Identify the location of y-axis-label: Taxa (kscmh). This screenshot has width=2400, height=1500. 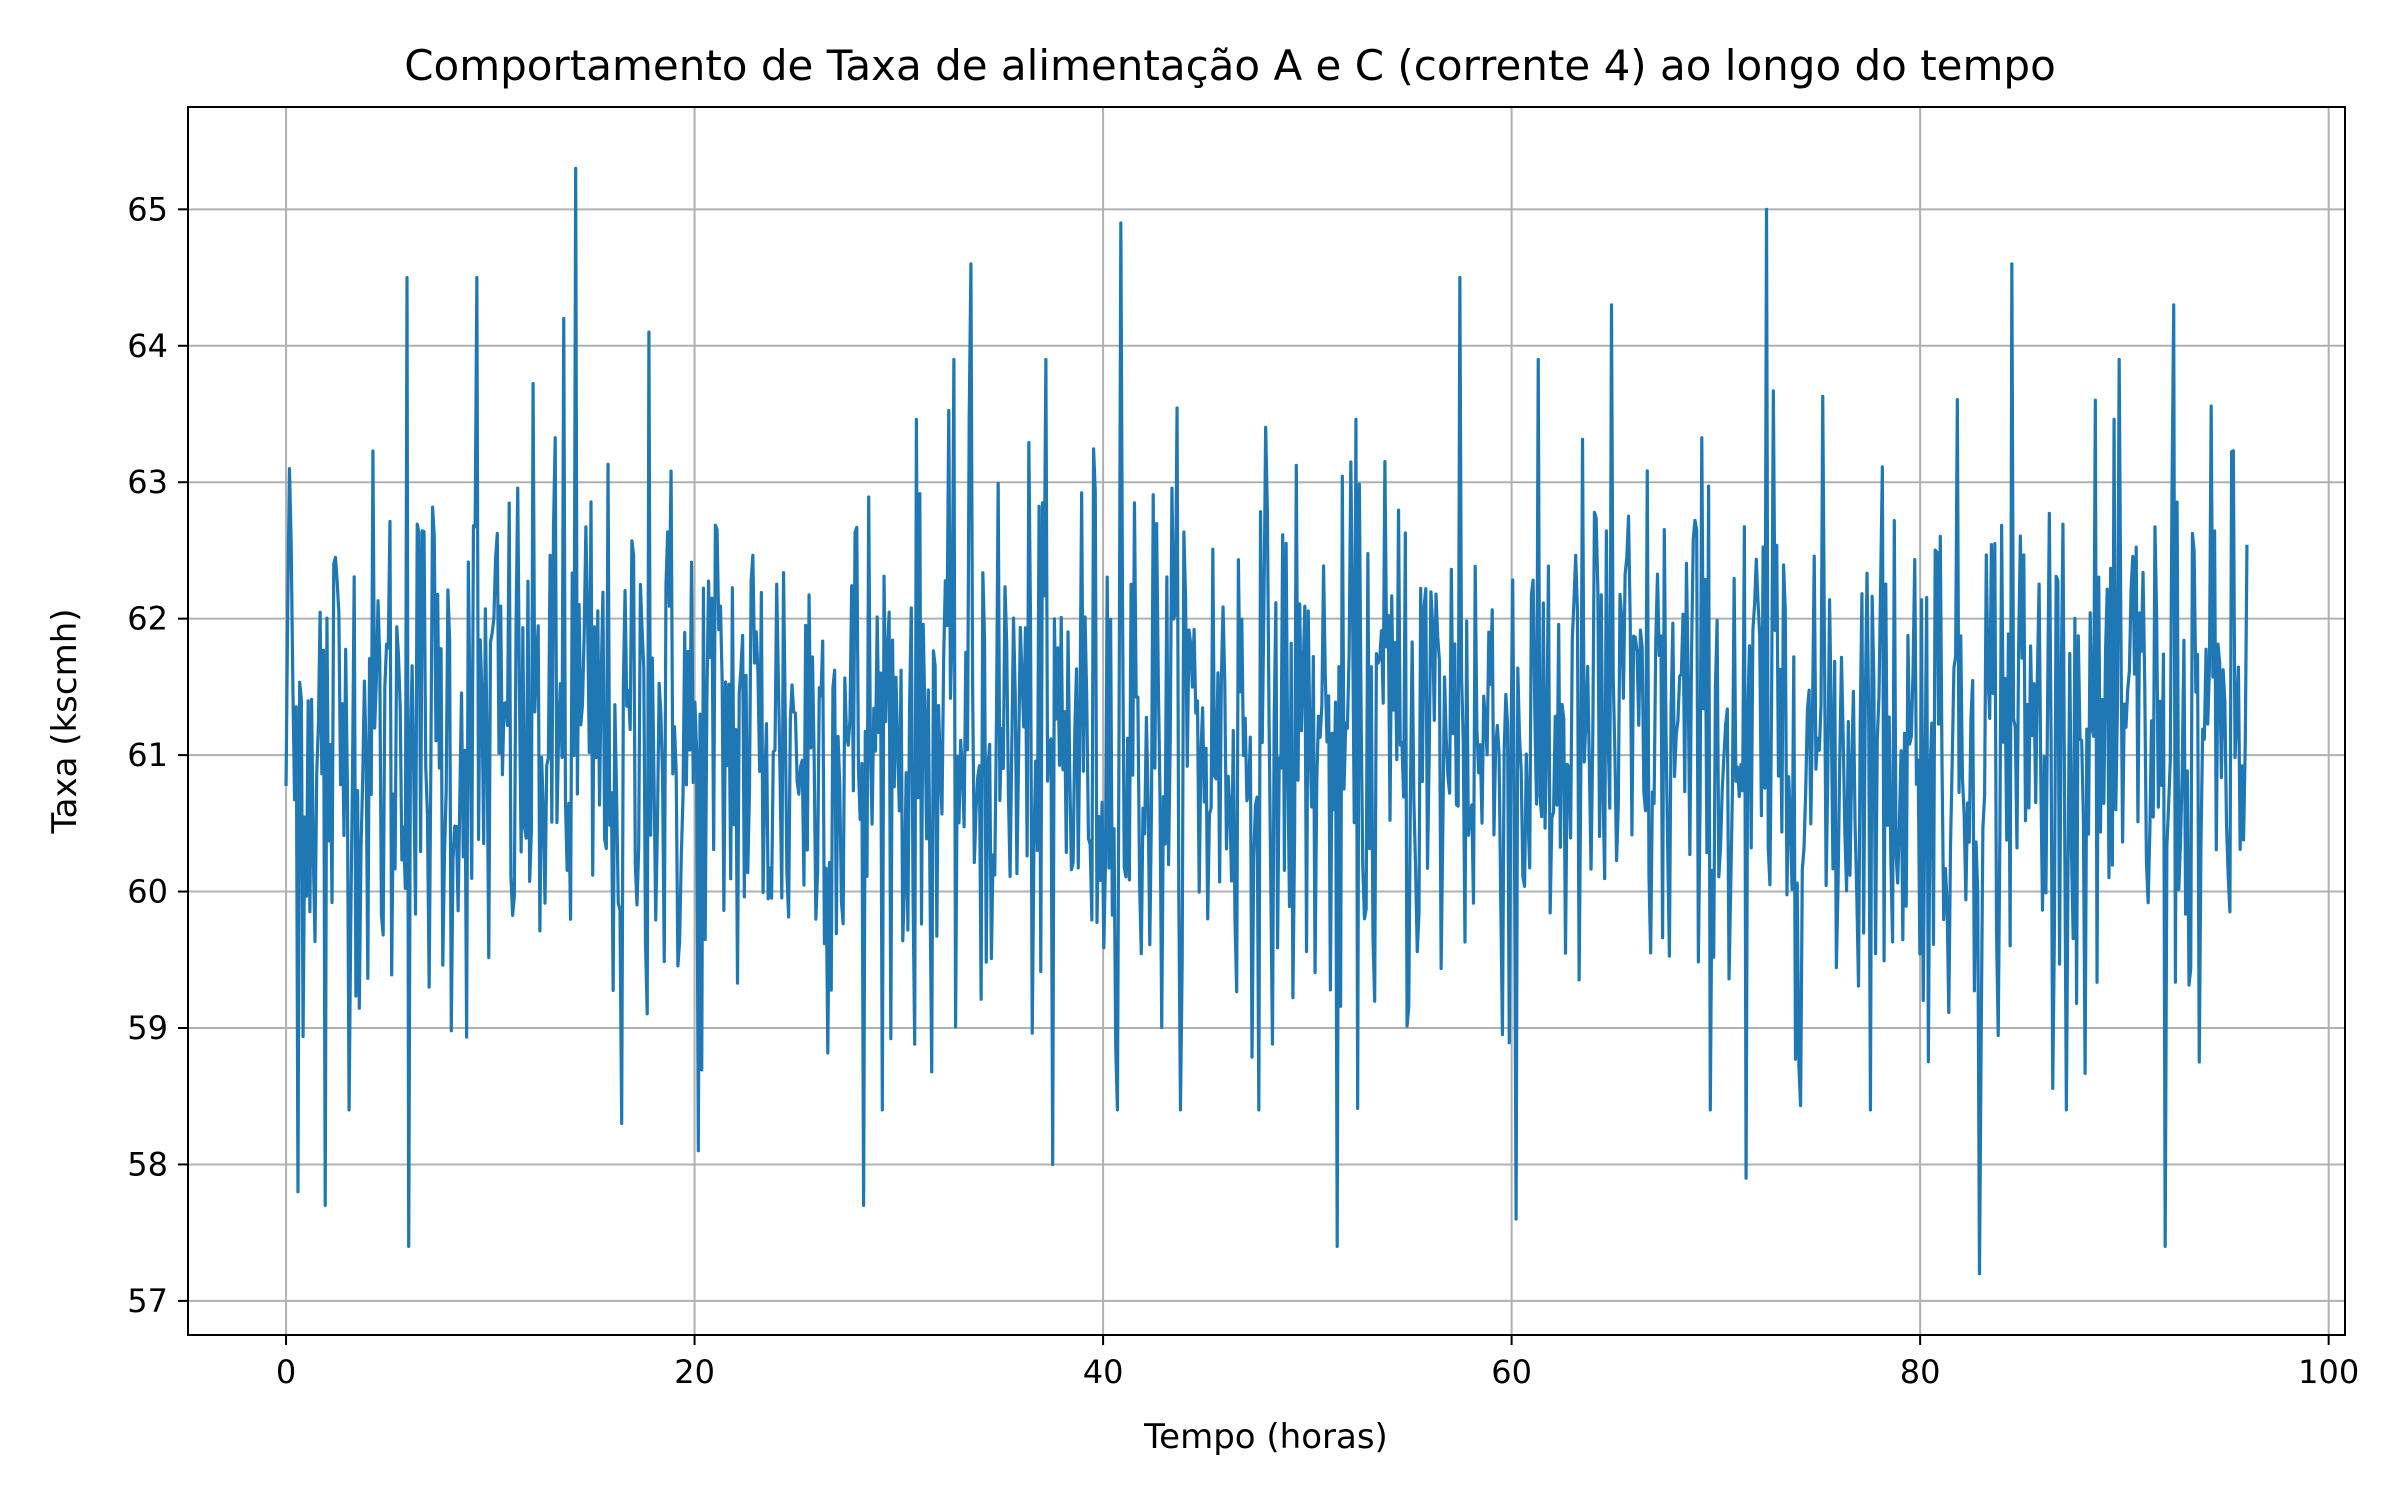
(65, 721).